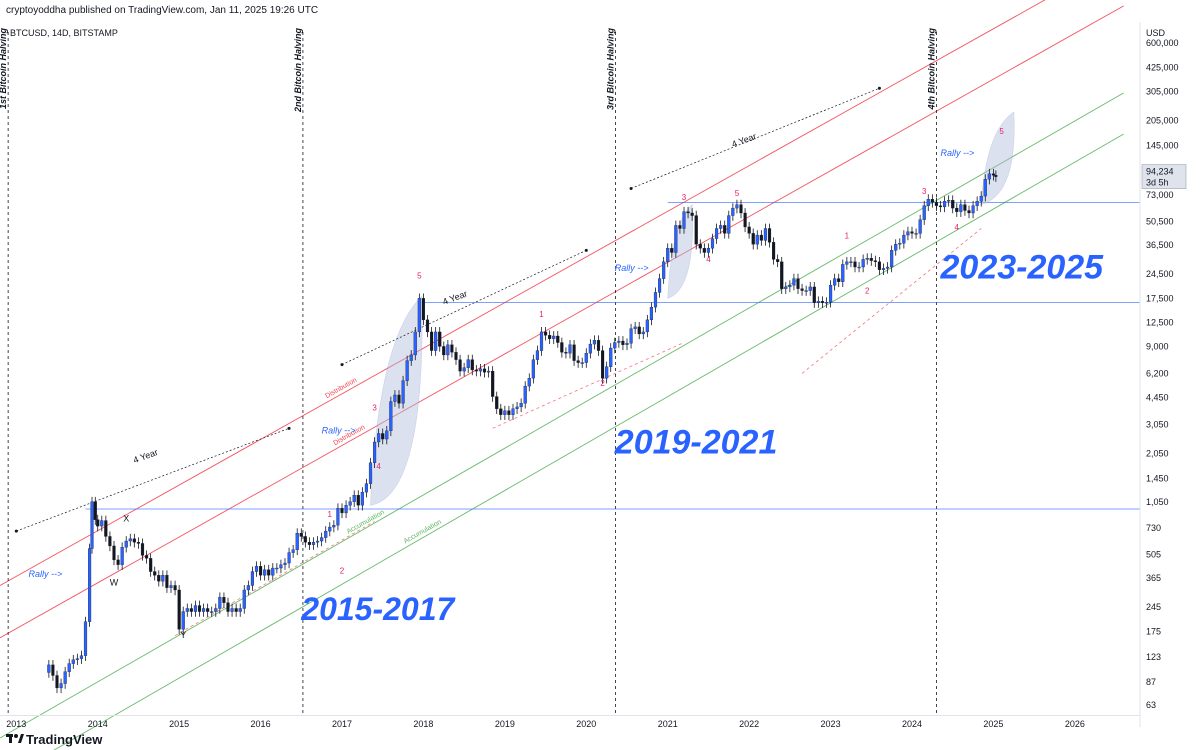 This screenshot has width=1200, height=750. I want to click on wave-label: 1, so click(847, 236).